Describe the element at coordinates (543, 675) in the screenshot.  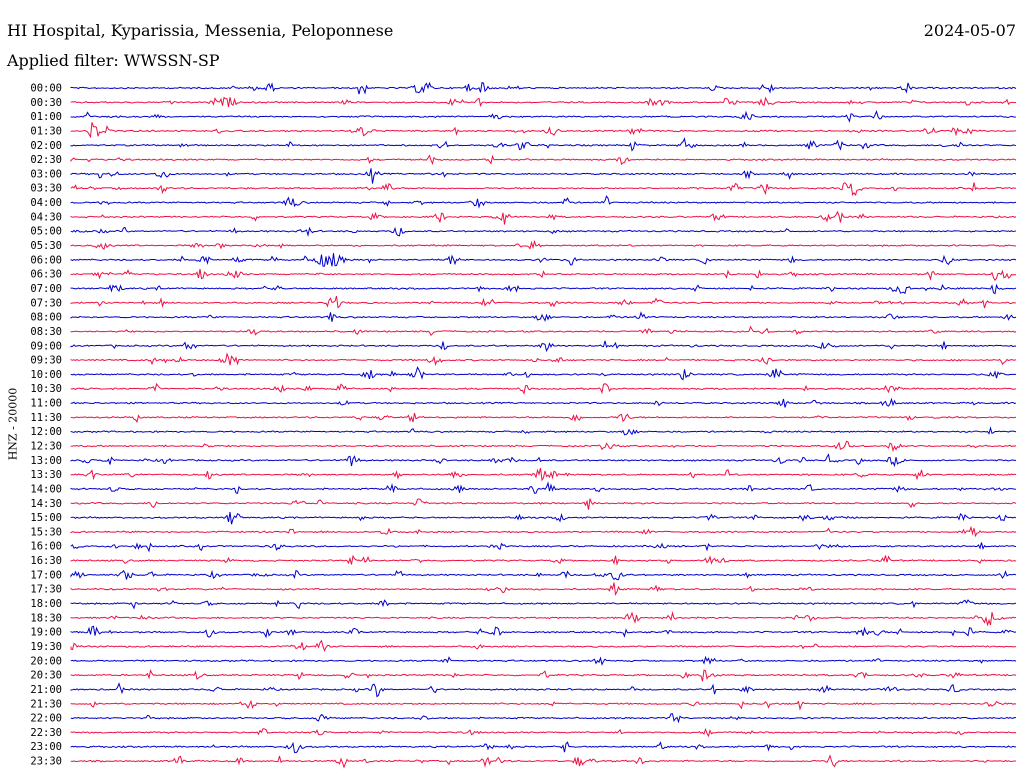
I see `trace-2030` at that location.